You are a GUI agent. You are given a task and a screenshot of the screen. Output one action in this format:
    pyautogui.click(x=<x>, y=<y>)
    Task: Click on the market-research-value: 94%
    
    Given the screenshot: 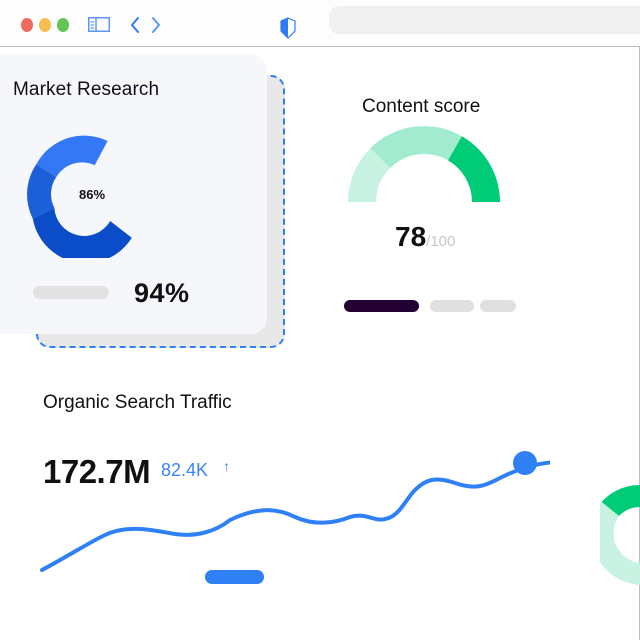 What is the action you would take?
    pyautogui.click(x=162, y=293)
    